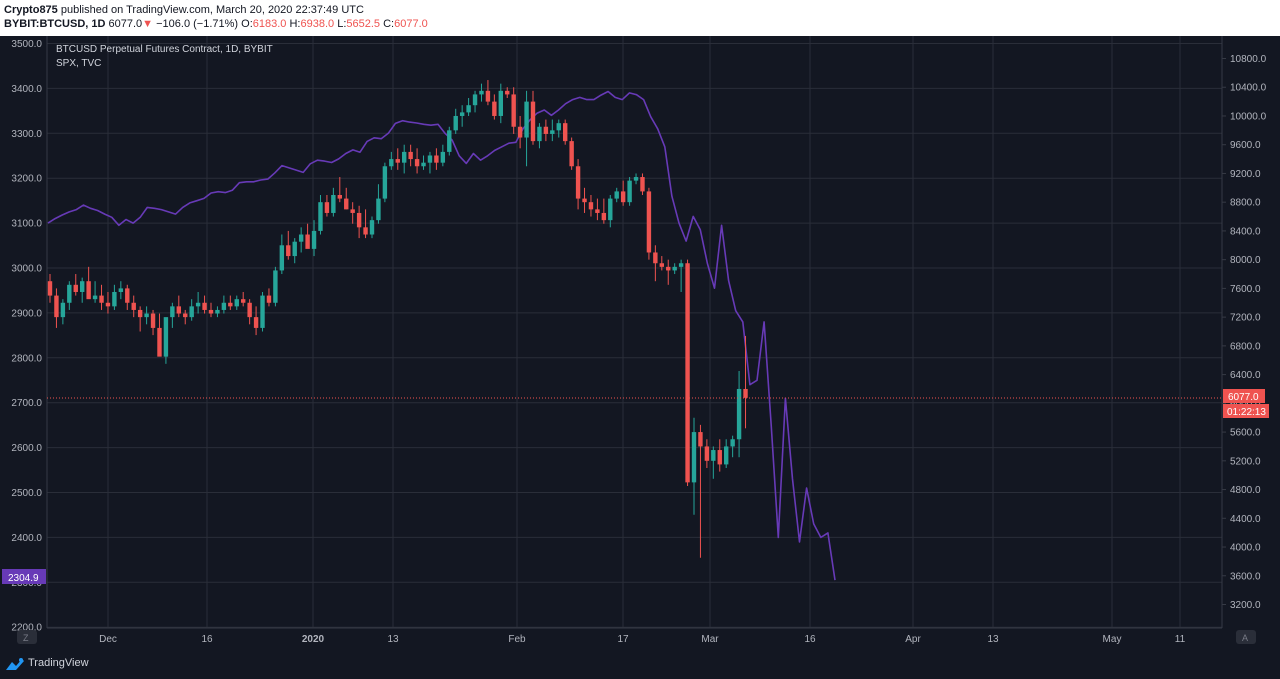 The image size is (1280, 679). What do you see at coordinates (108, 639) in the screenshot?
I see `x-tick-label: Dec` at bounding box center [108, 639].